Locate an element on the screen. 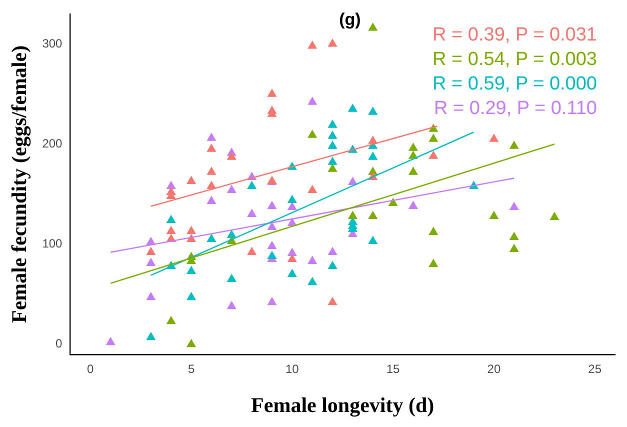 This screenshot has height=427, width=627. y-tick-label: 0 is located at coordinates (59, 343).